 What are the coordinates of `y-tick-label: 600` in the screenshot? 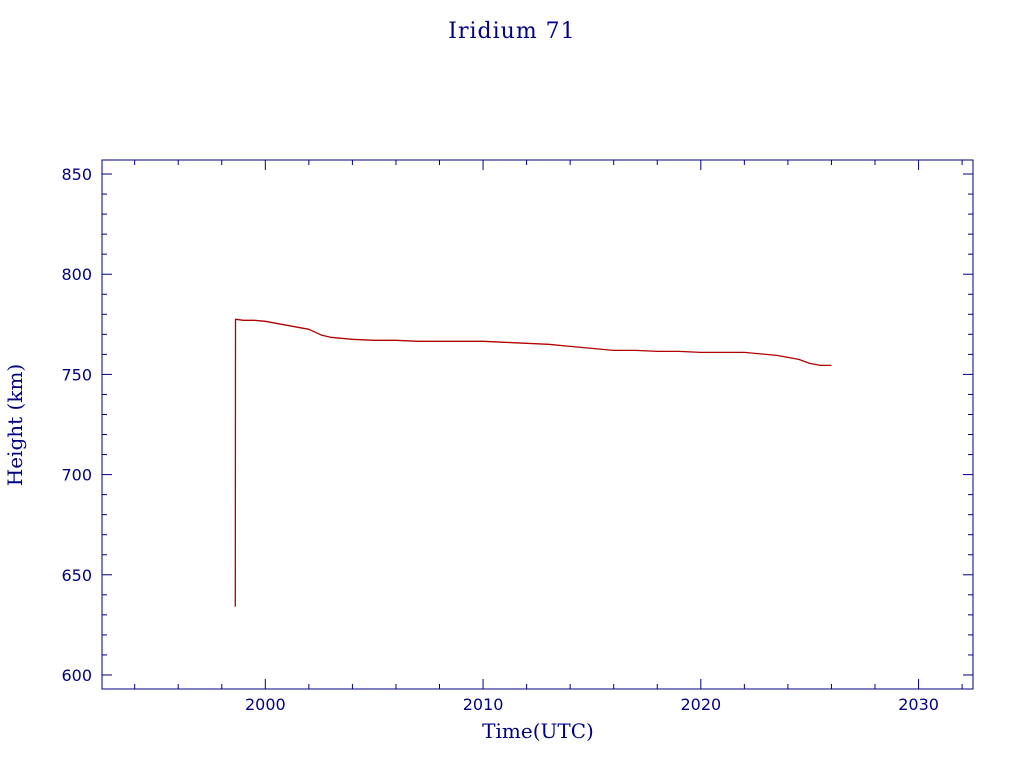 It's located at (76, 675).